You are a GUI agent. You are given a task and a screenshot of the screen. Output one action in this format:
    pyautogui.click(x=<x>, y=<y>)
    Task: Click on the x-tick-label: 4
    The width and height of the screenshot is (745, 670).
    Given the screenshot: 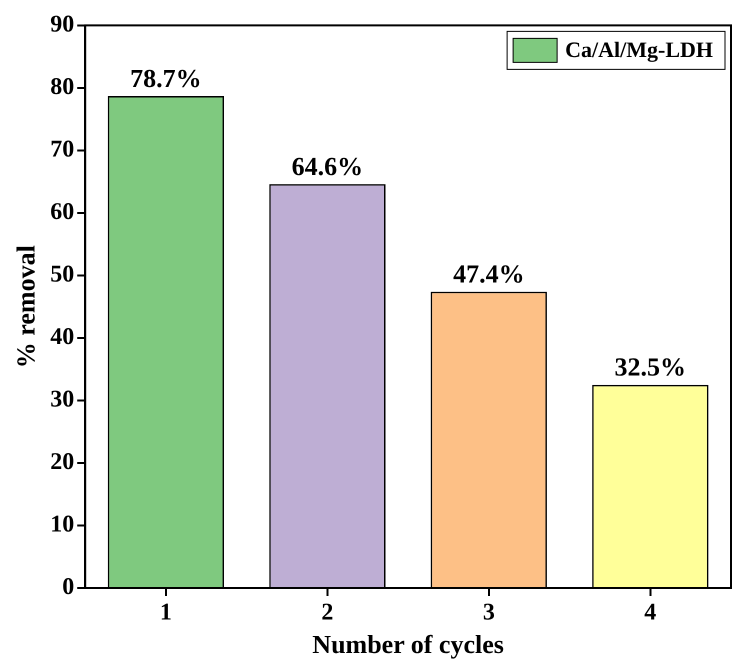 What is the action you would take?
    pyautogui.click(x=650, y=613)
    